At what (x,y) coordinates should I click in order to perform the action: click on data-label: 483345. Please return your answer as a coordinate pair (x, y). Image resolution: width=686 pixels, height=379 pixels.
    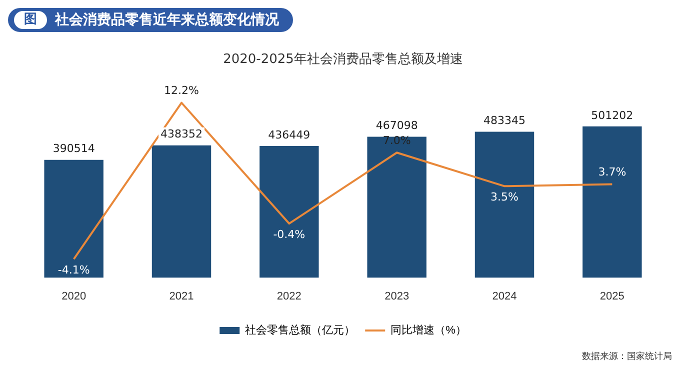
    Looking at the image, I should click on (505, 121).